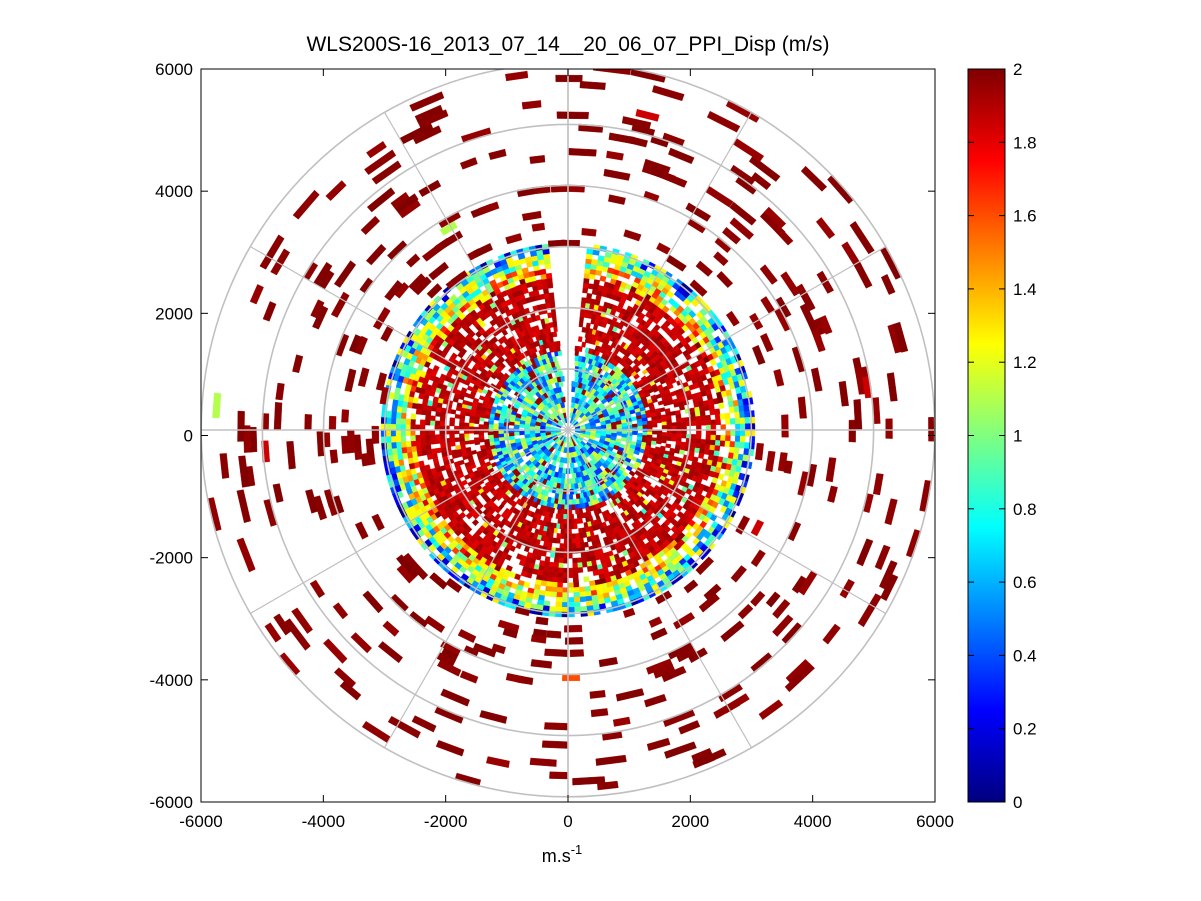 The image size is (1201, 901). I want to click on x-tick-label: -2000, so click(445, 821).